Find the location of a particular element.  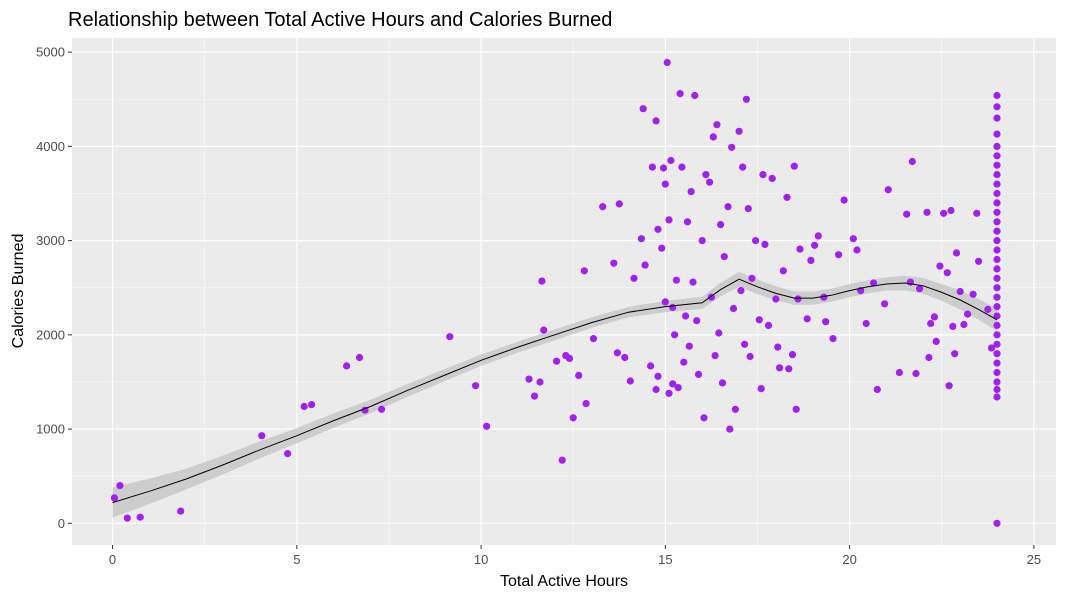

y-tick-label: 3000 is located at coordinates (50, 240).